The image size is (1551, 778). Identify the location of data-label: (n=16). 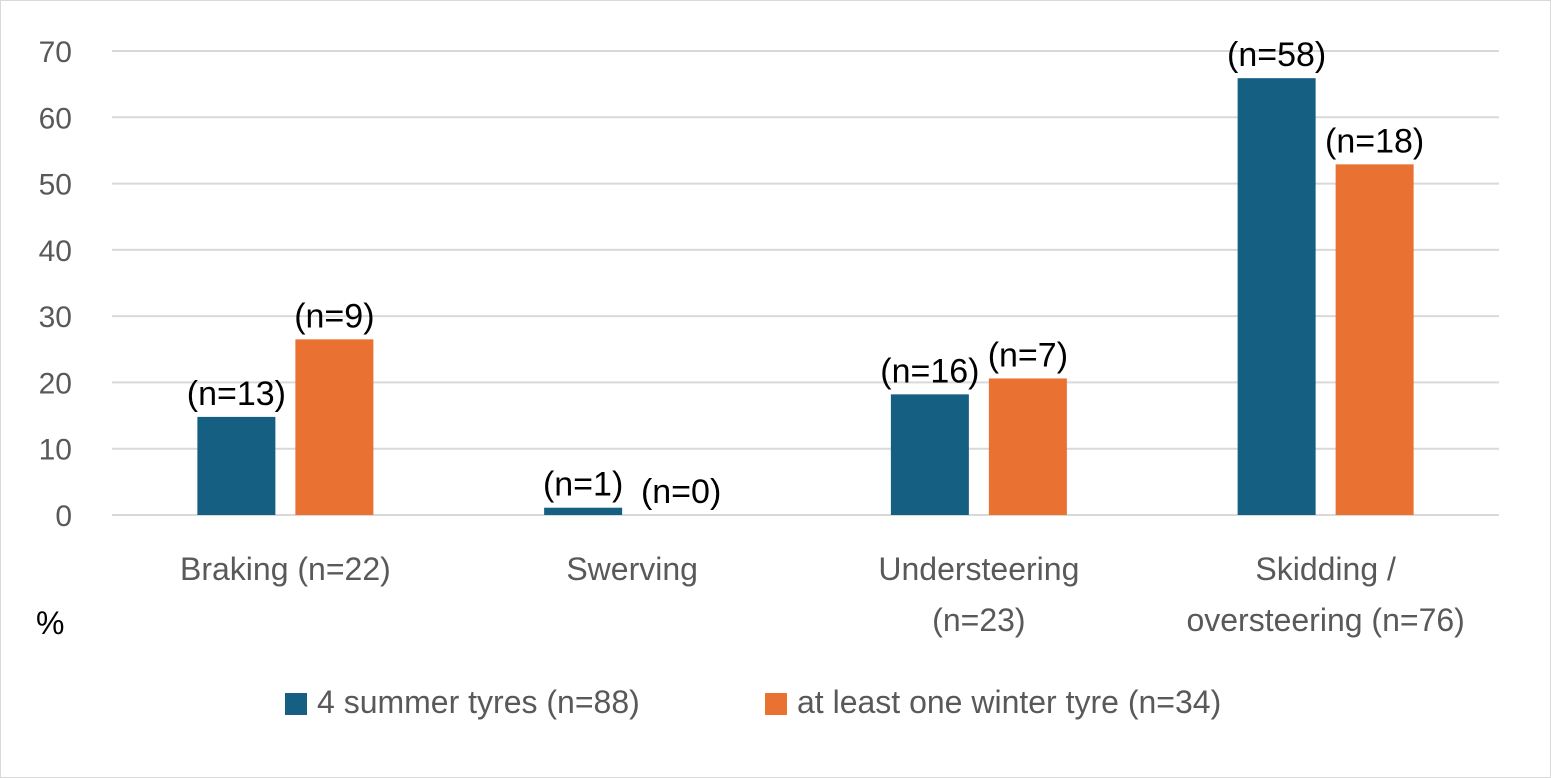
(929, 371).